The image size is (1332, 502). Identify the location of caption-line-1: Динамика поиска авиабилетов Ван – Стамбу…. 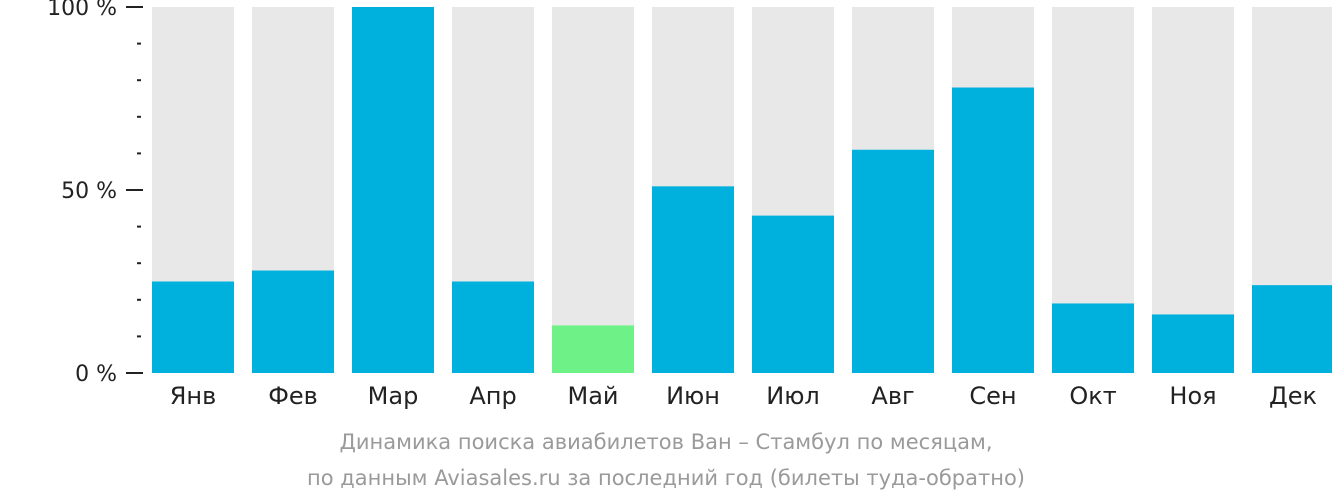
(666, 442).